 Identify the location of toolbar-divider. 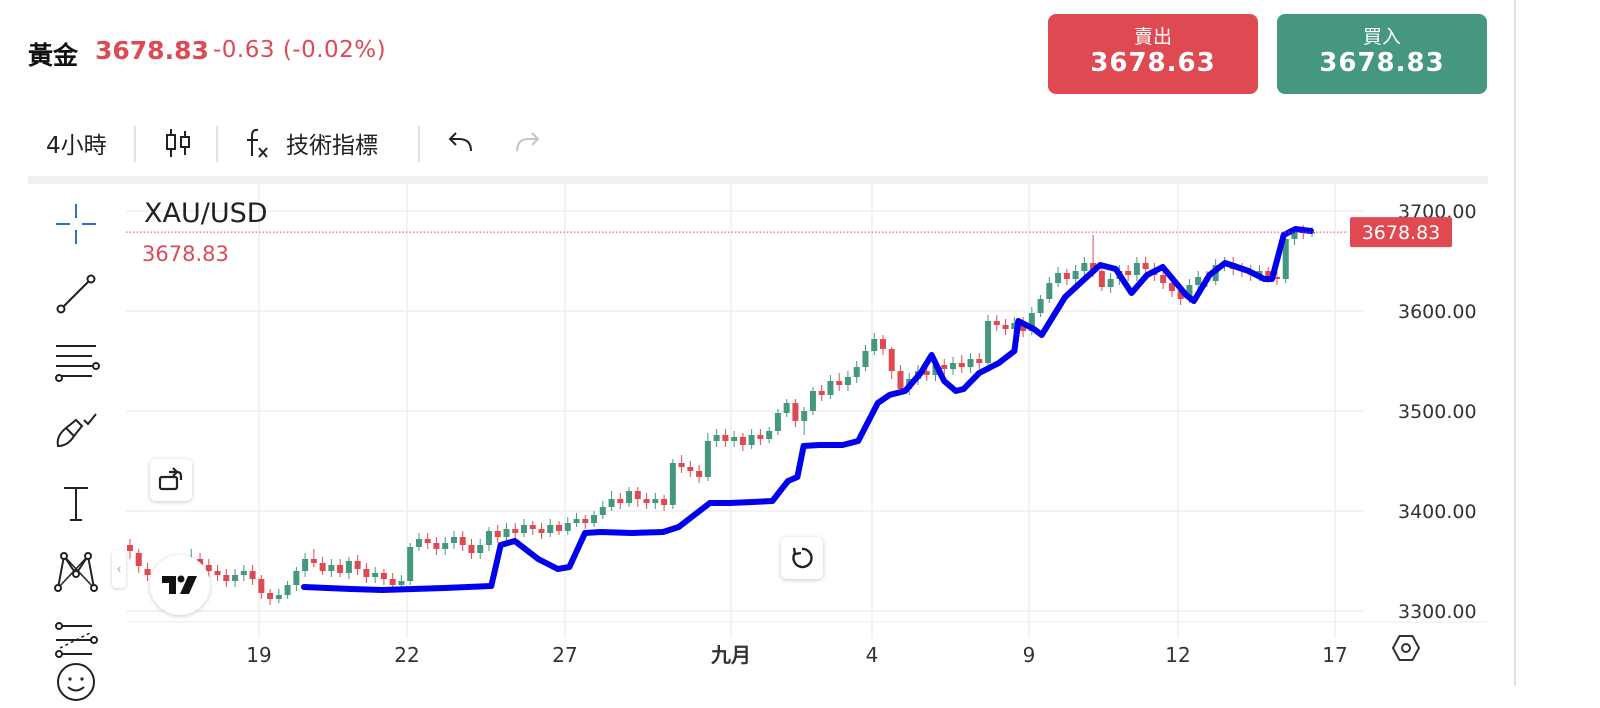
(217, 144).